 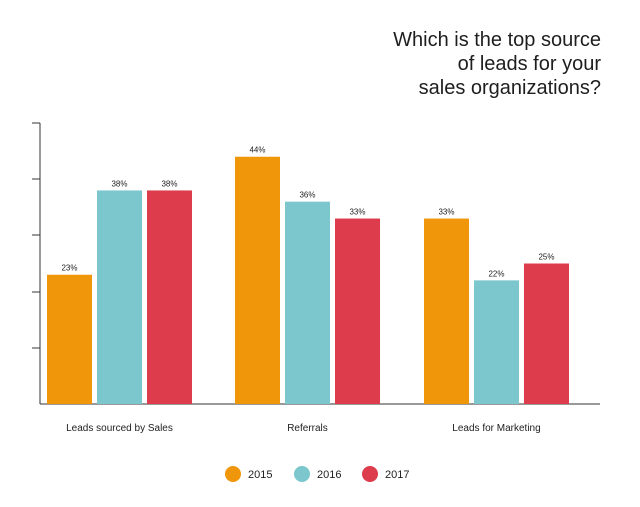 I want to click on category-label-0: Leads sourced by Sales, so click(x=119, y=428).